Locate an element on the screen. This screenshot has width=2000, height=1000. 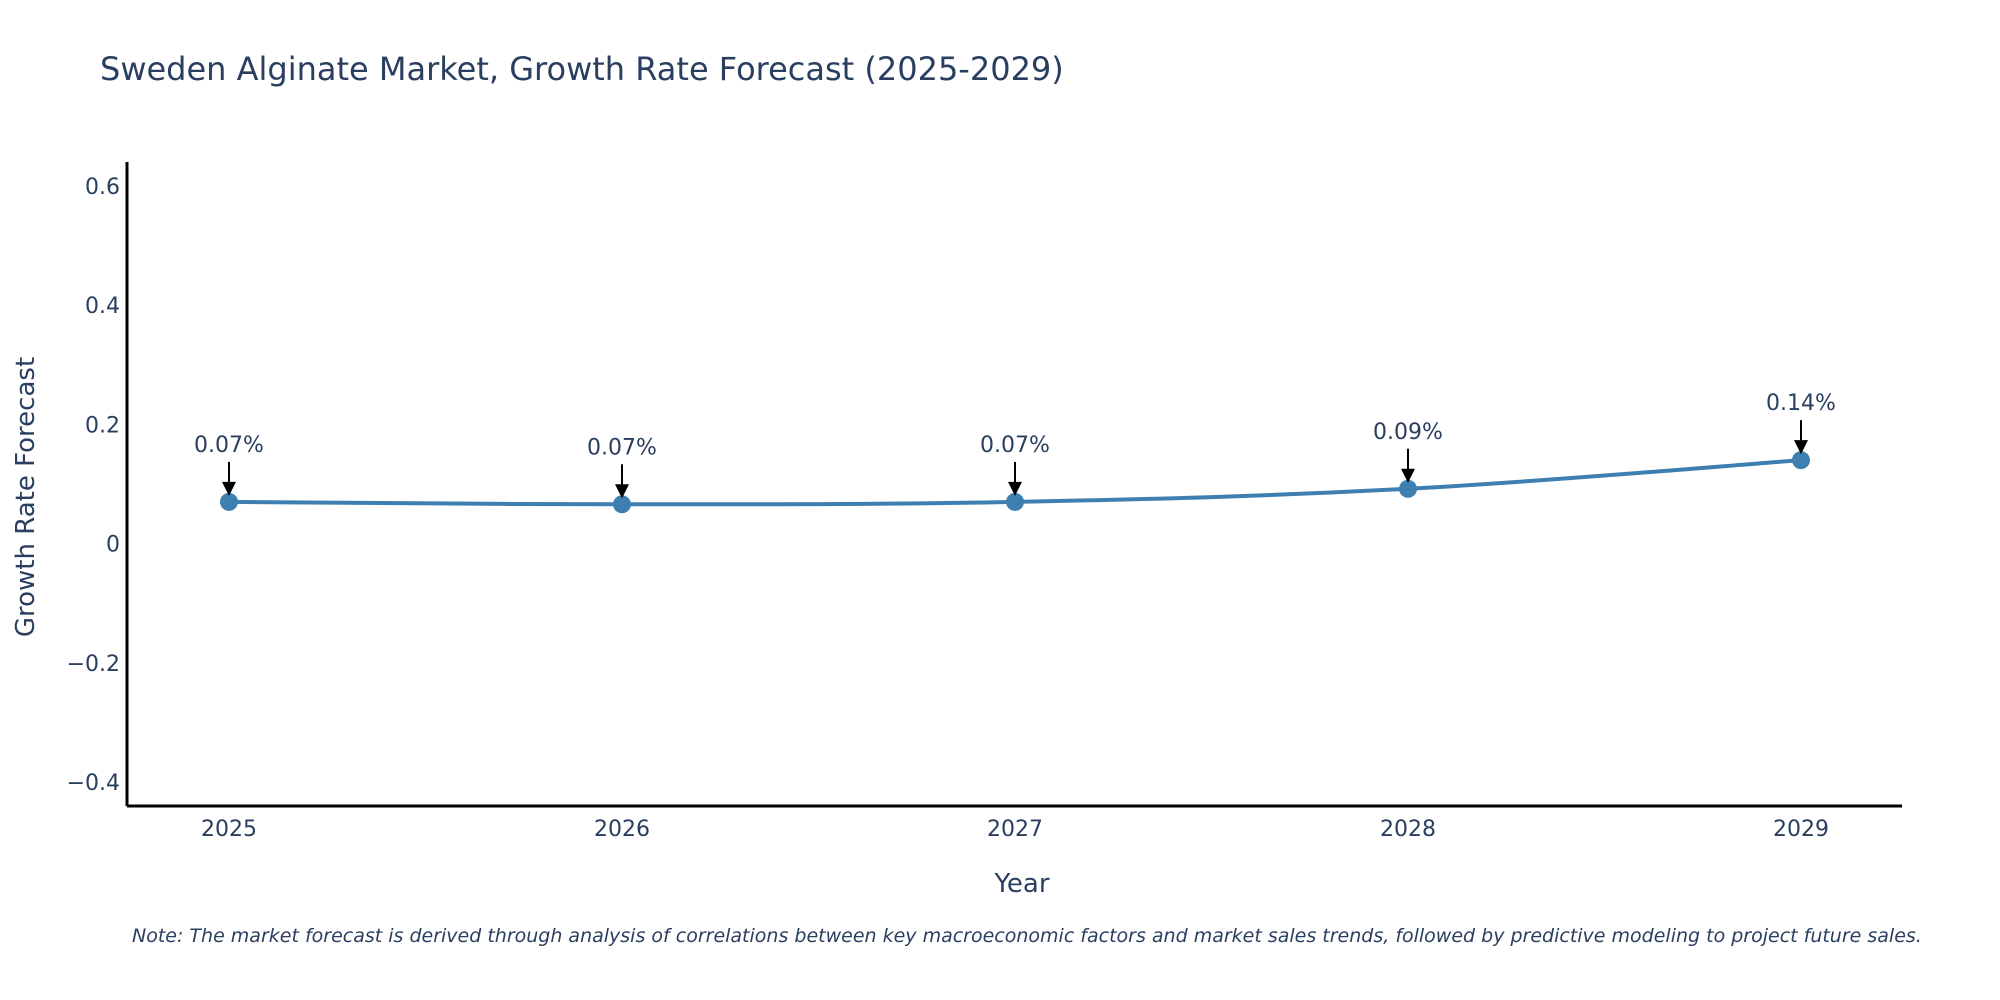
x-tick-label: 2027 is located at coordinates (1015, 829).